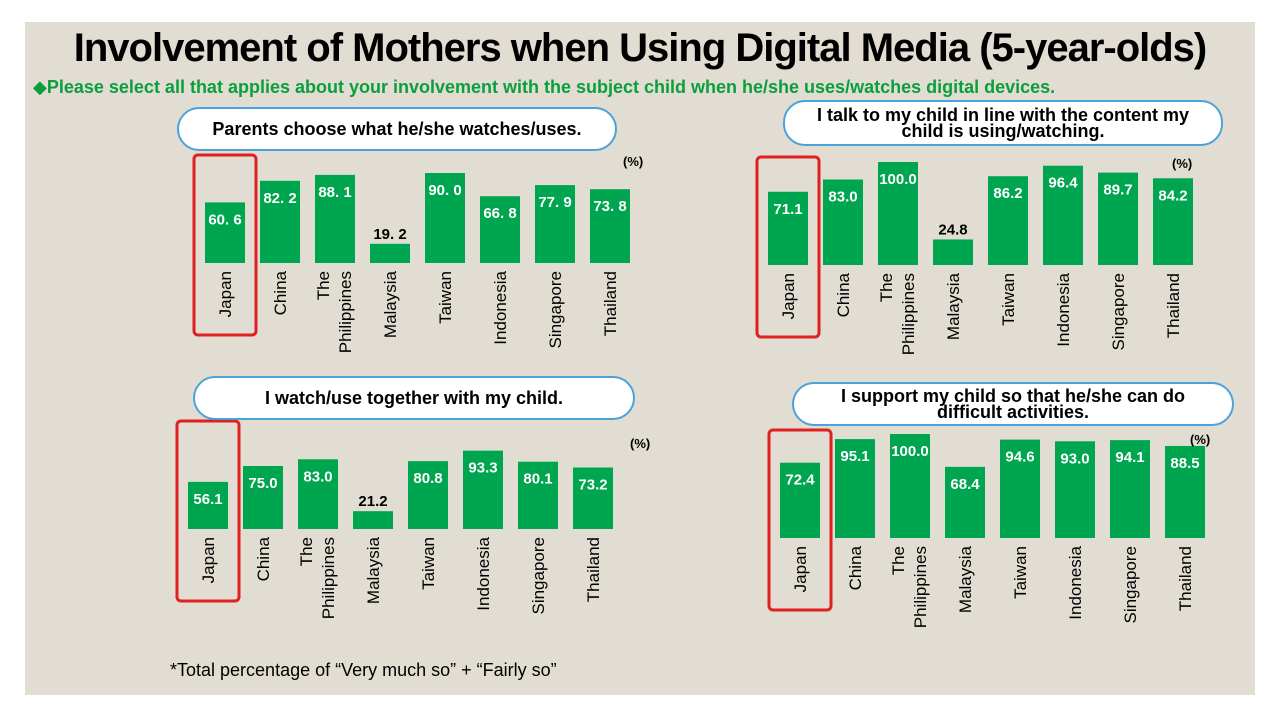  Describe the element at coordinates (1063, 183) in the screenshot. I see `value-label: 96.4` at that location.